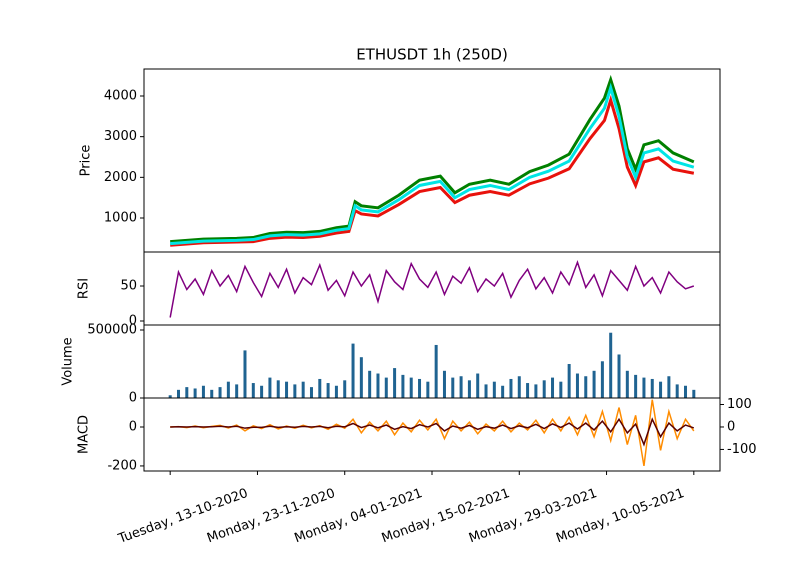  Describe the element at coordinates (739, 404) in the screenshot. I see `y2-tick-label: 100` at that location.